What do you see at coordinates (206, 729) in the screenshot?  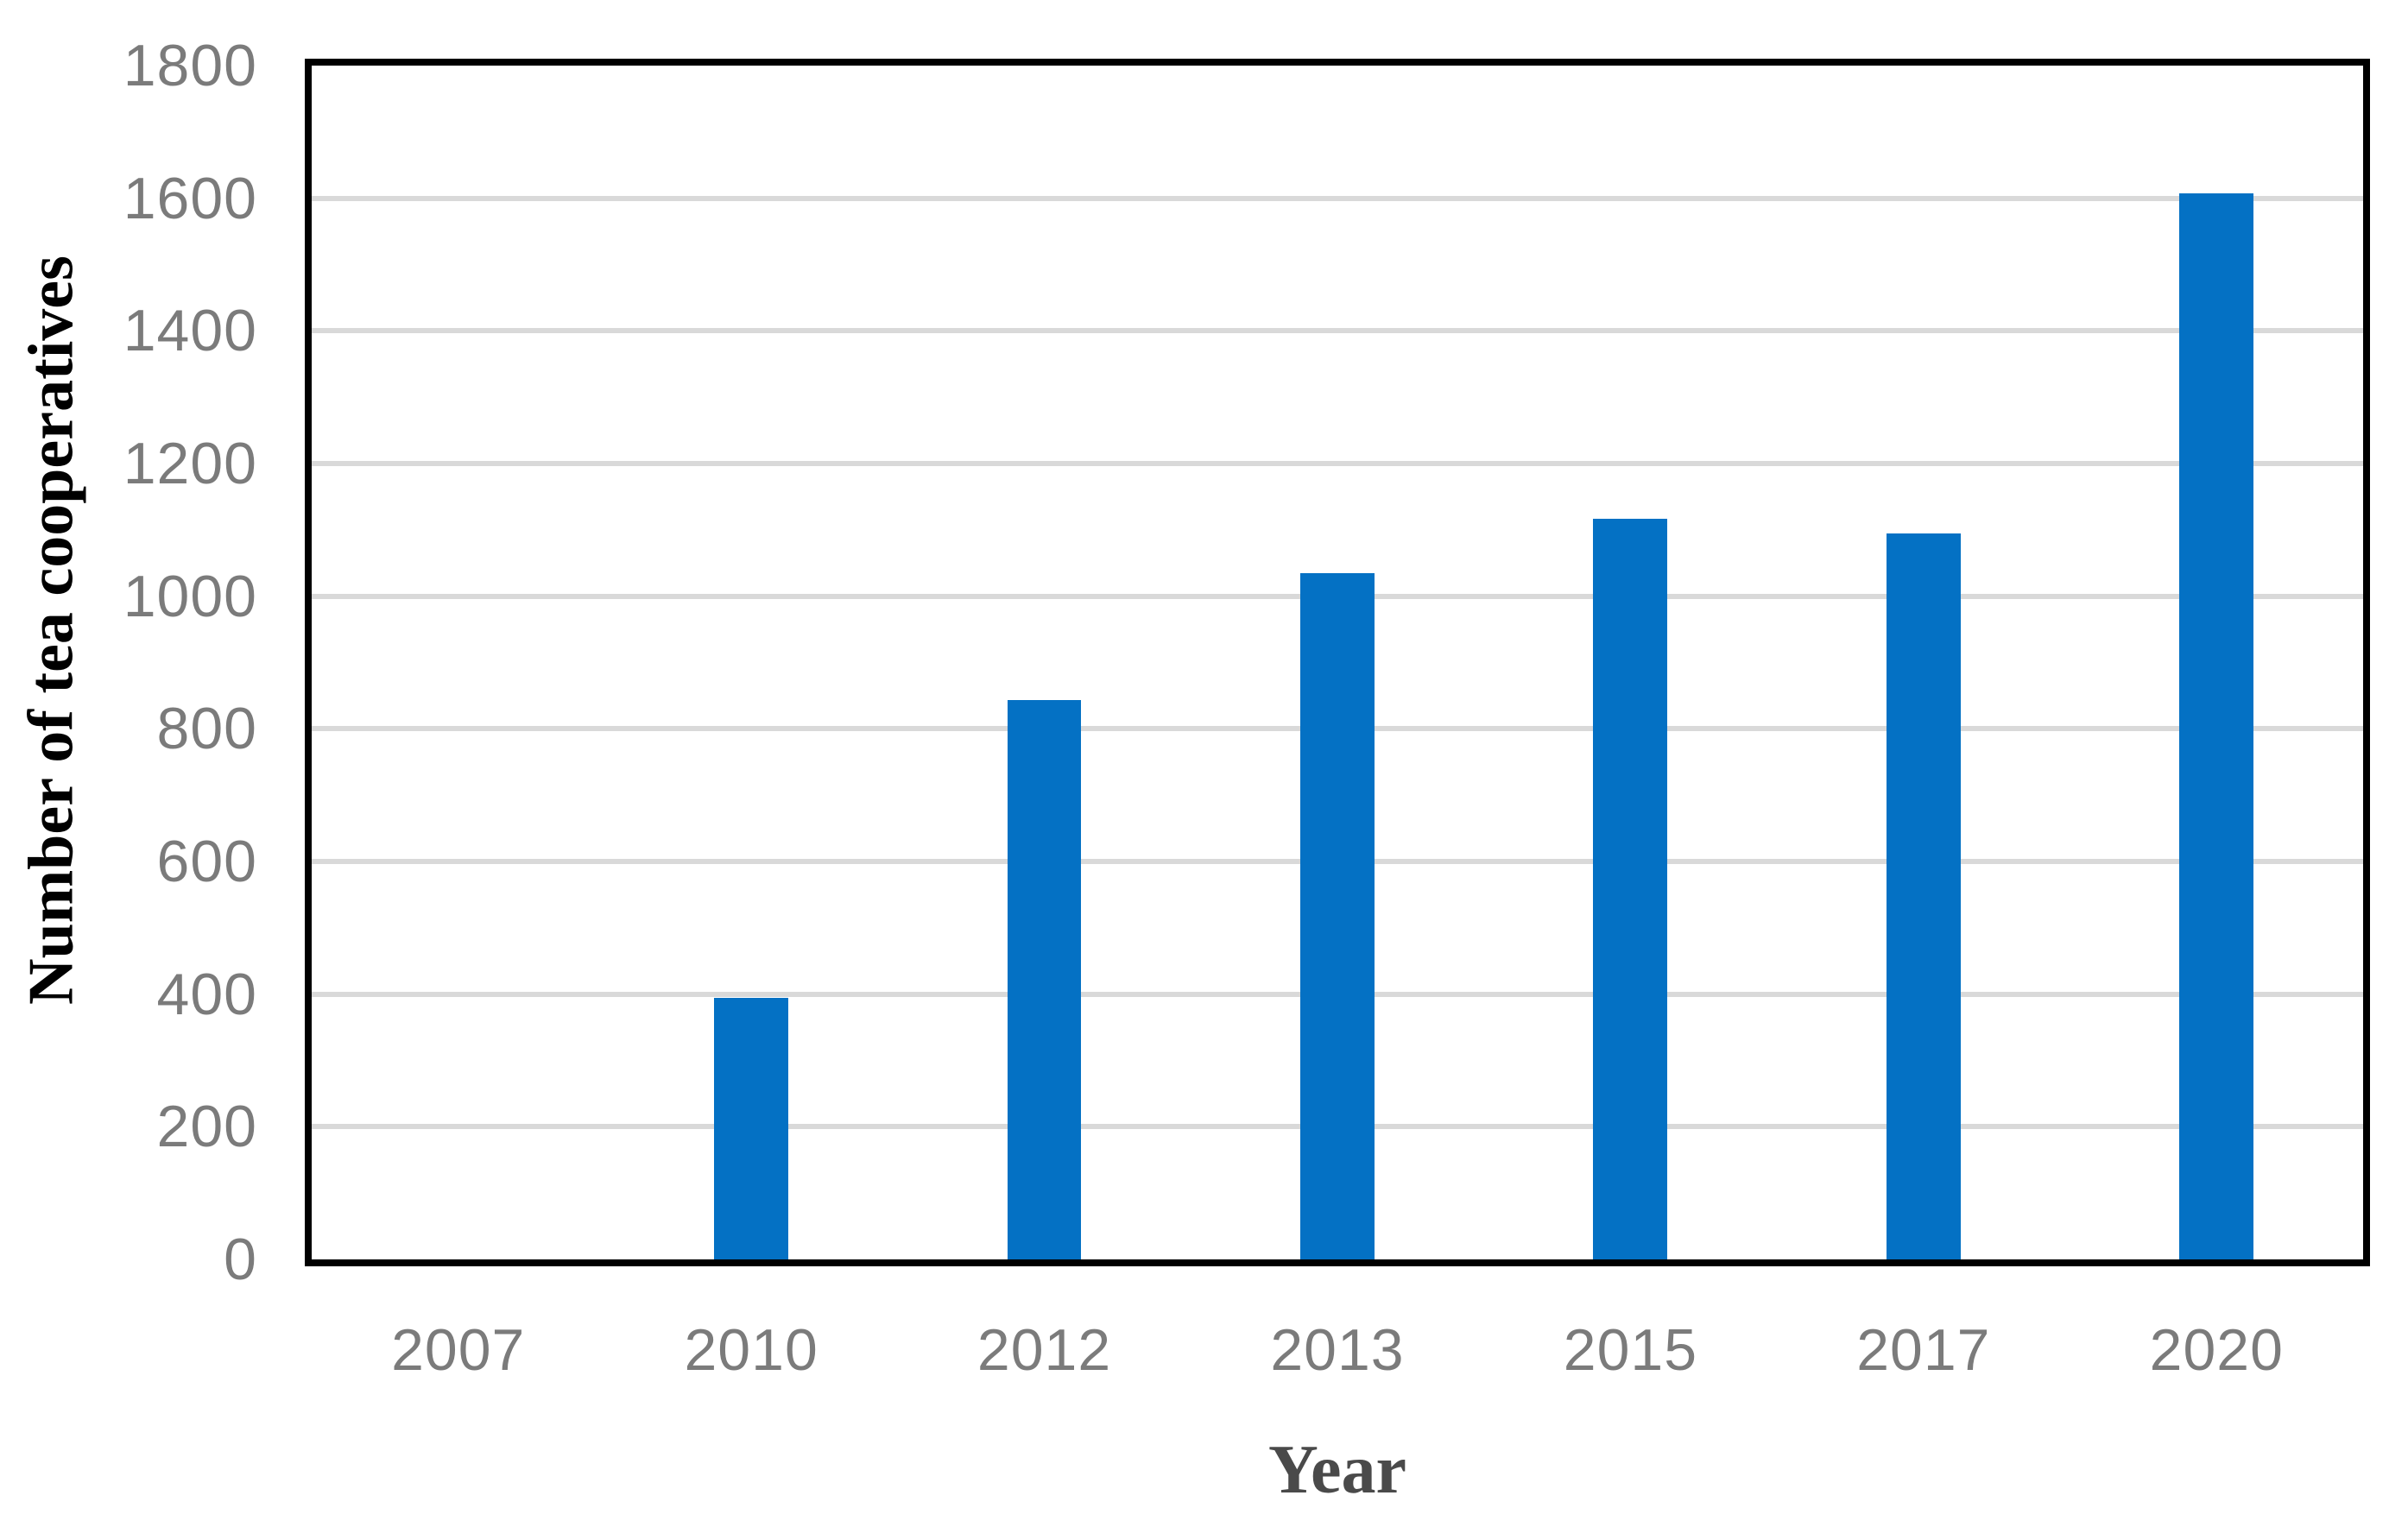 I see `y-tick-label-800: 800` at bounding box center [206, 729].